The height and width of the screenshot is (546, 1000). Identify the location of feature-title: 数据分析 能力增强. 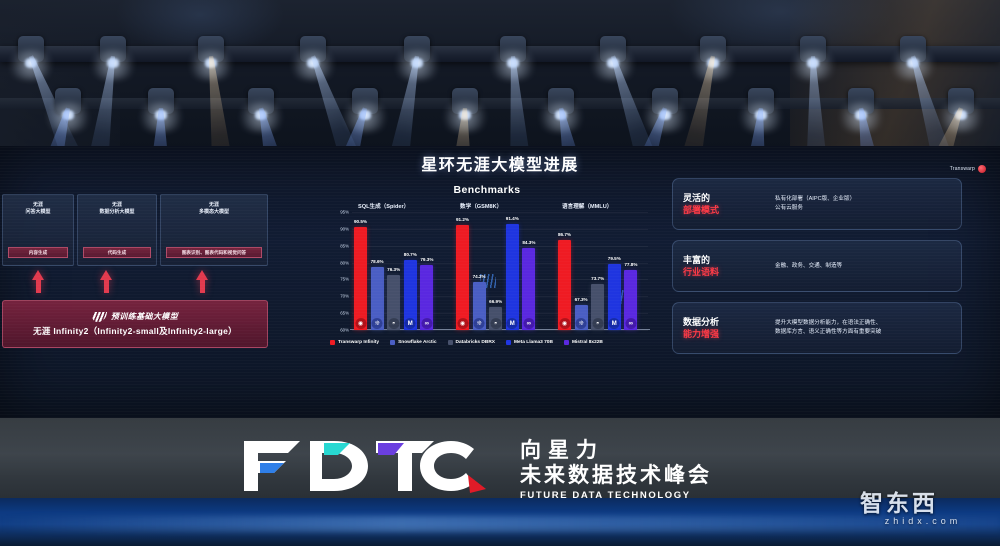
(729, 328).